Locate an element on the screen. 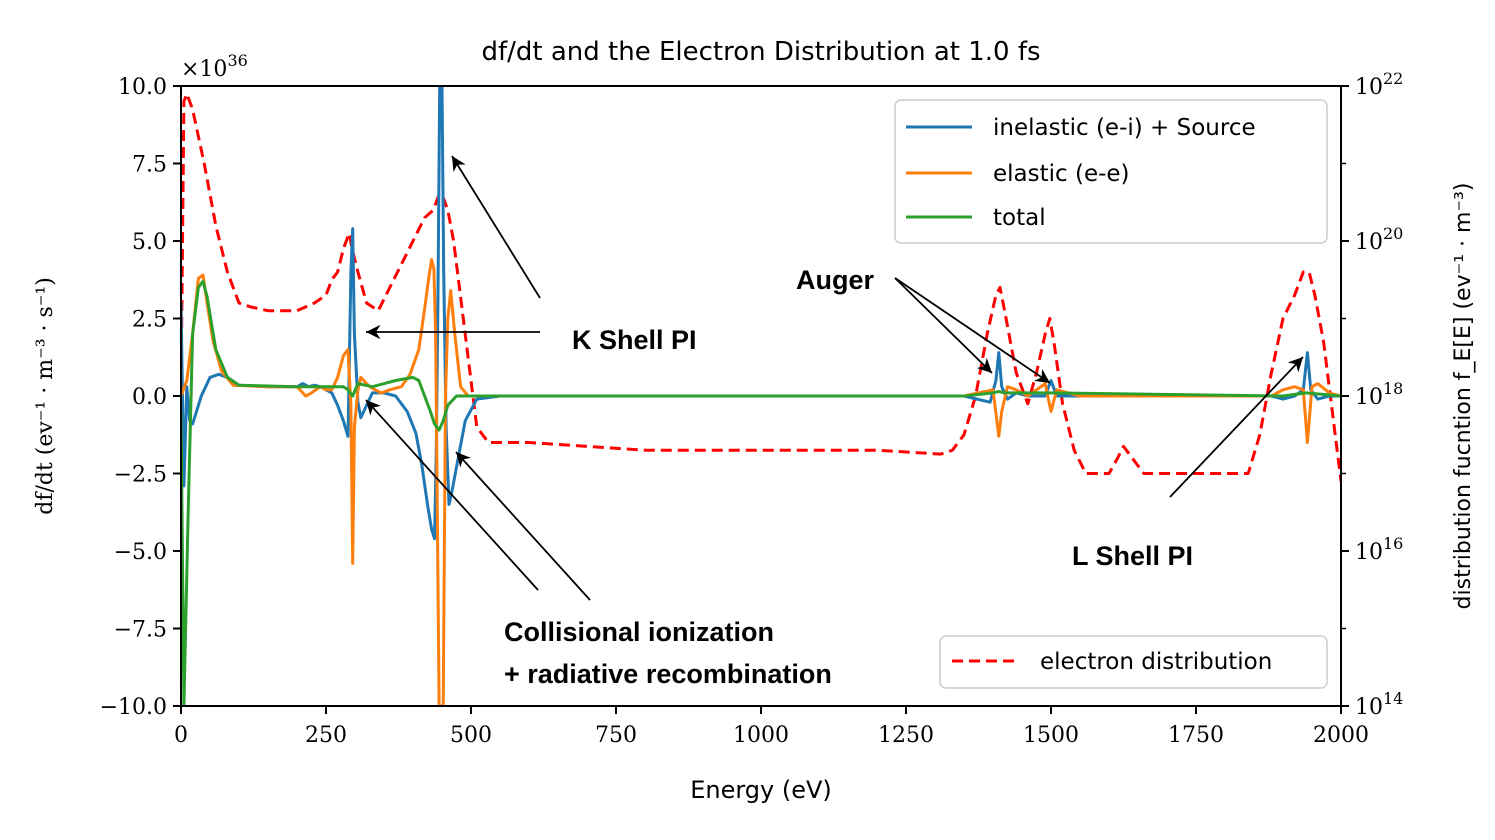  y-left-tick-label: 10.0 is located at coordinates (142, 87).